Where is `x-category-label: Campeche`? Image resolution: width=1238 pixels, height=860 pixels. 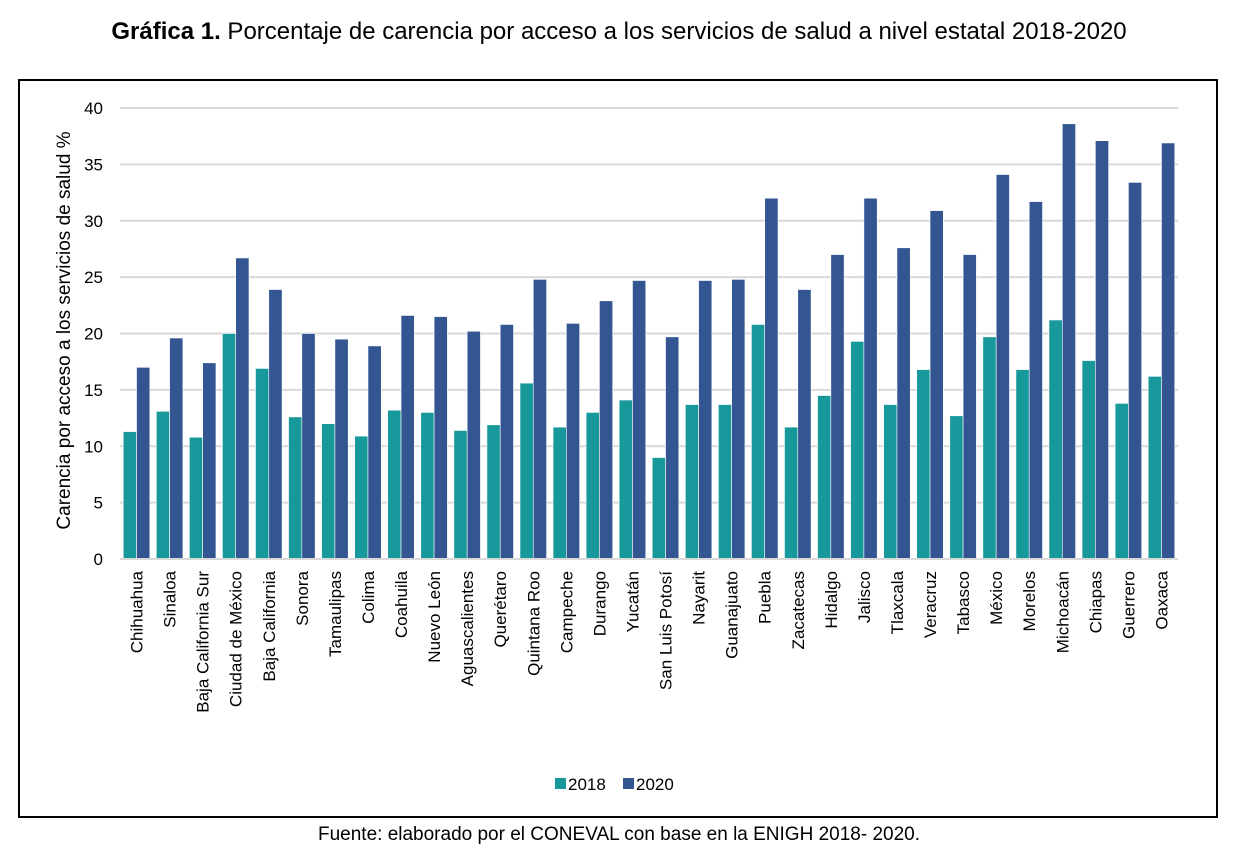 x-category-label: Campeche is located at coordinates (566, 612).